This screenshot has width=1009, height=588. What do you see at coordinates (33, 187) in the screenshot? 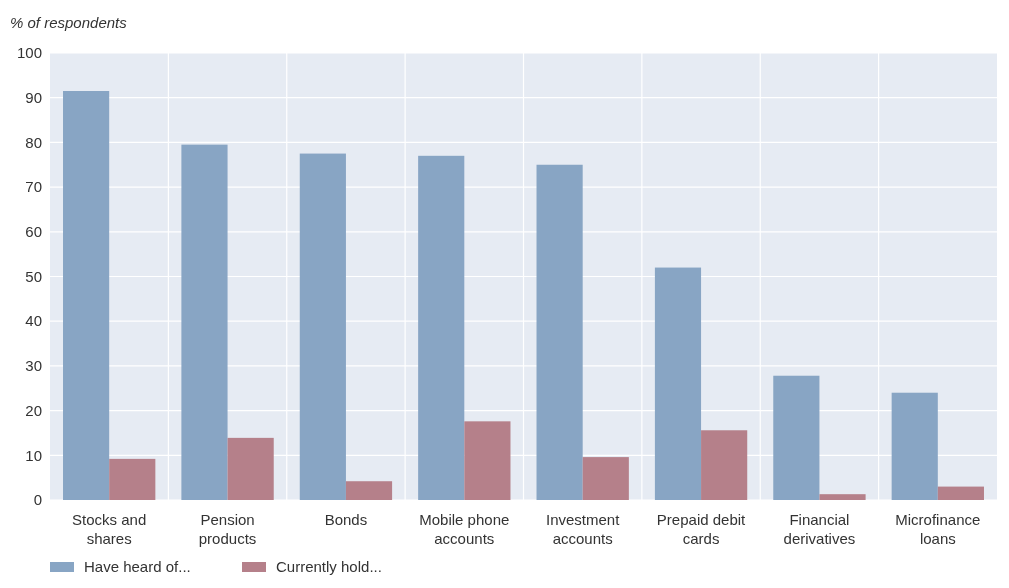
I see `y-tick-label: 70` at bounding box center [33, 187].